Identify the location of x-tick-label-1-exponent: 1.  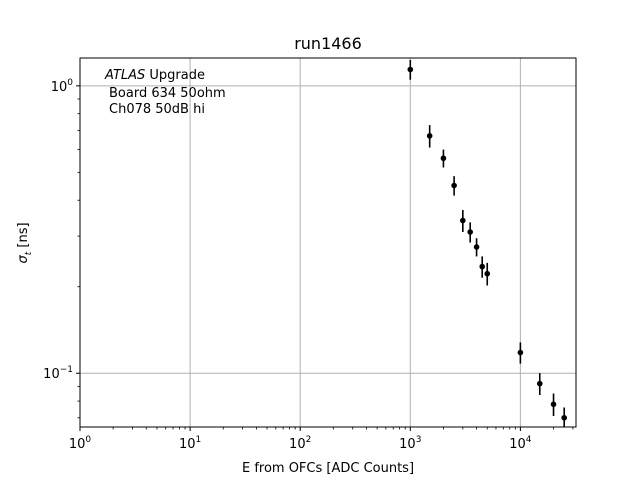
(199, 440).